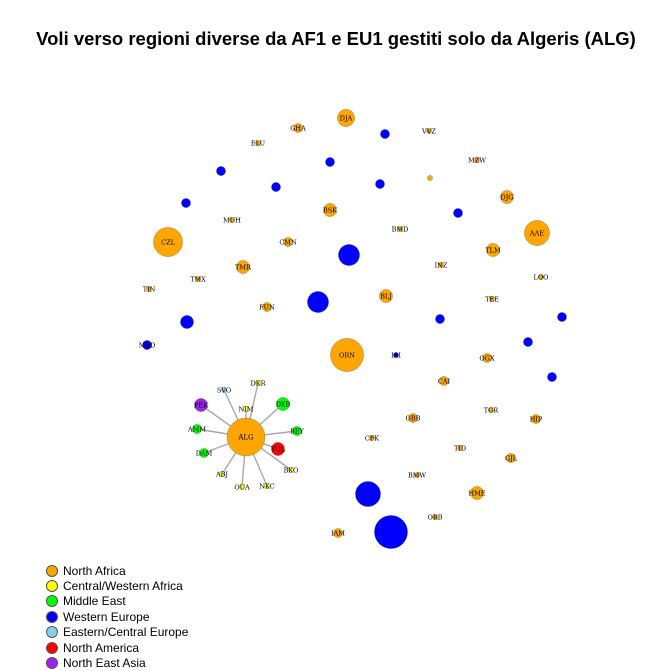 The image size is (672, 671). I want to click on node-inz, so click(441, 265).